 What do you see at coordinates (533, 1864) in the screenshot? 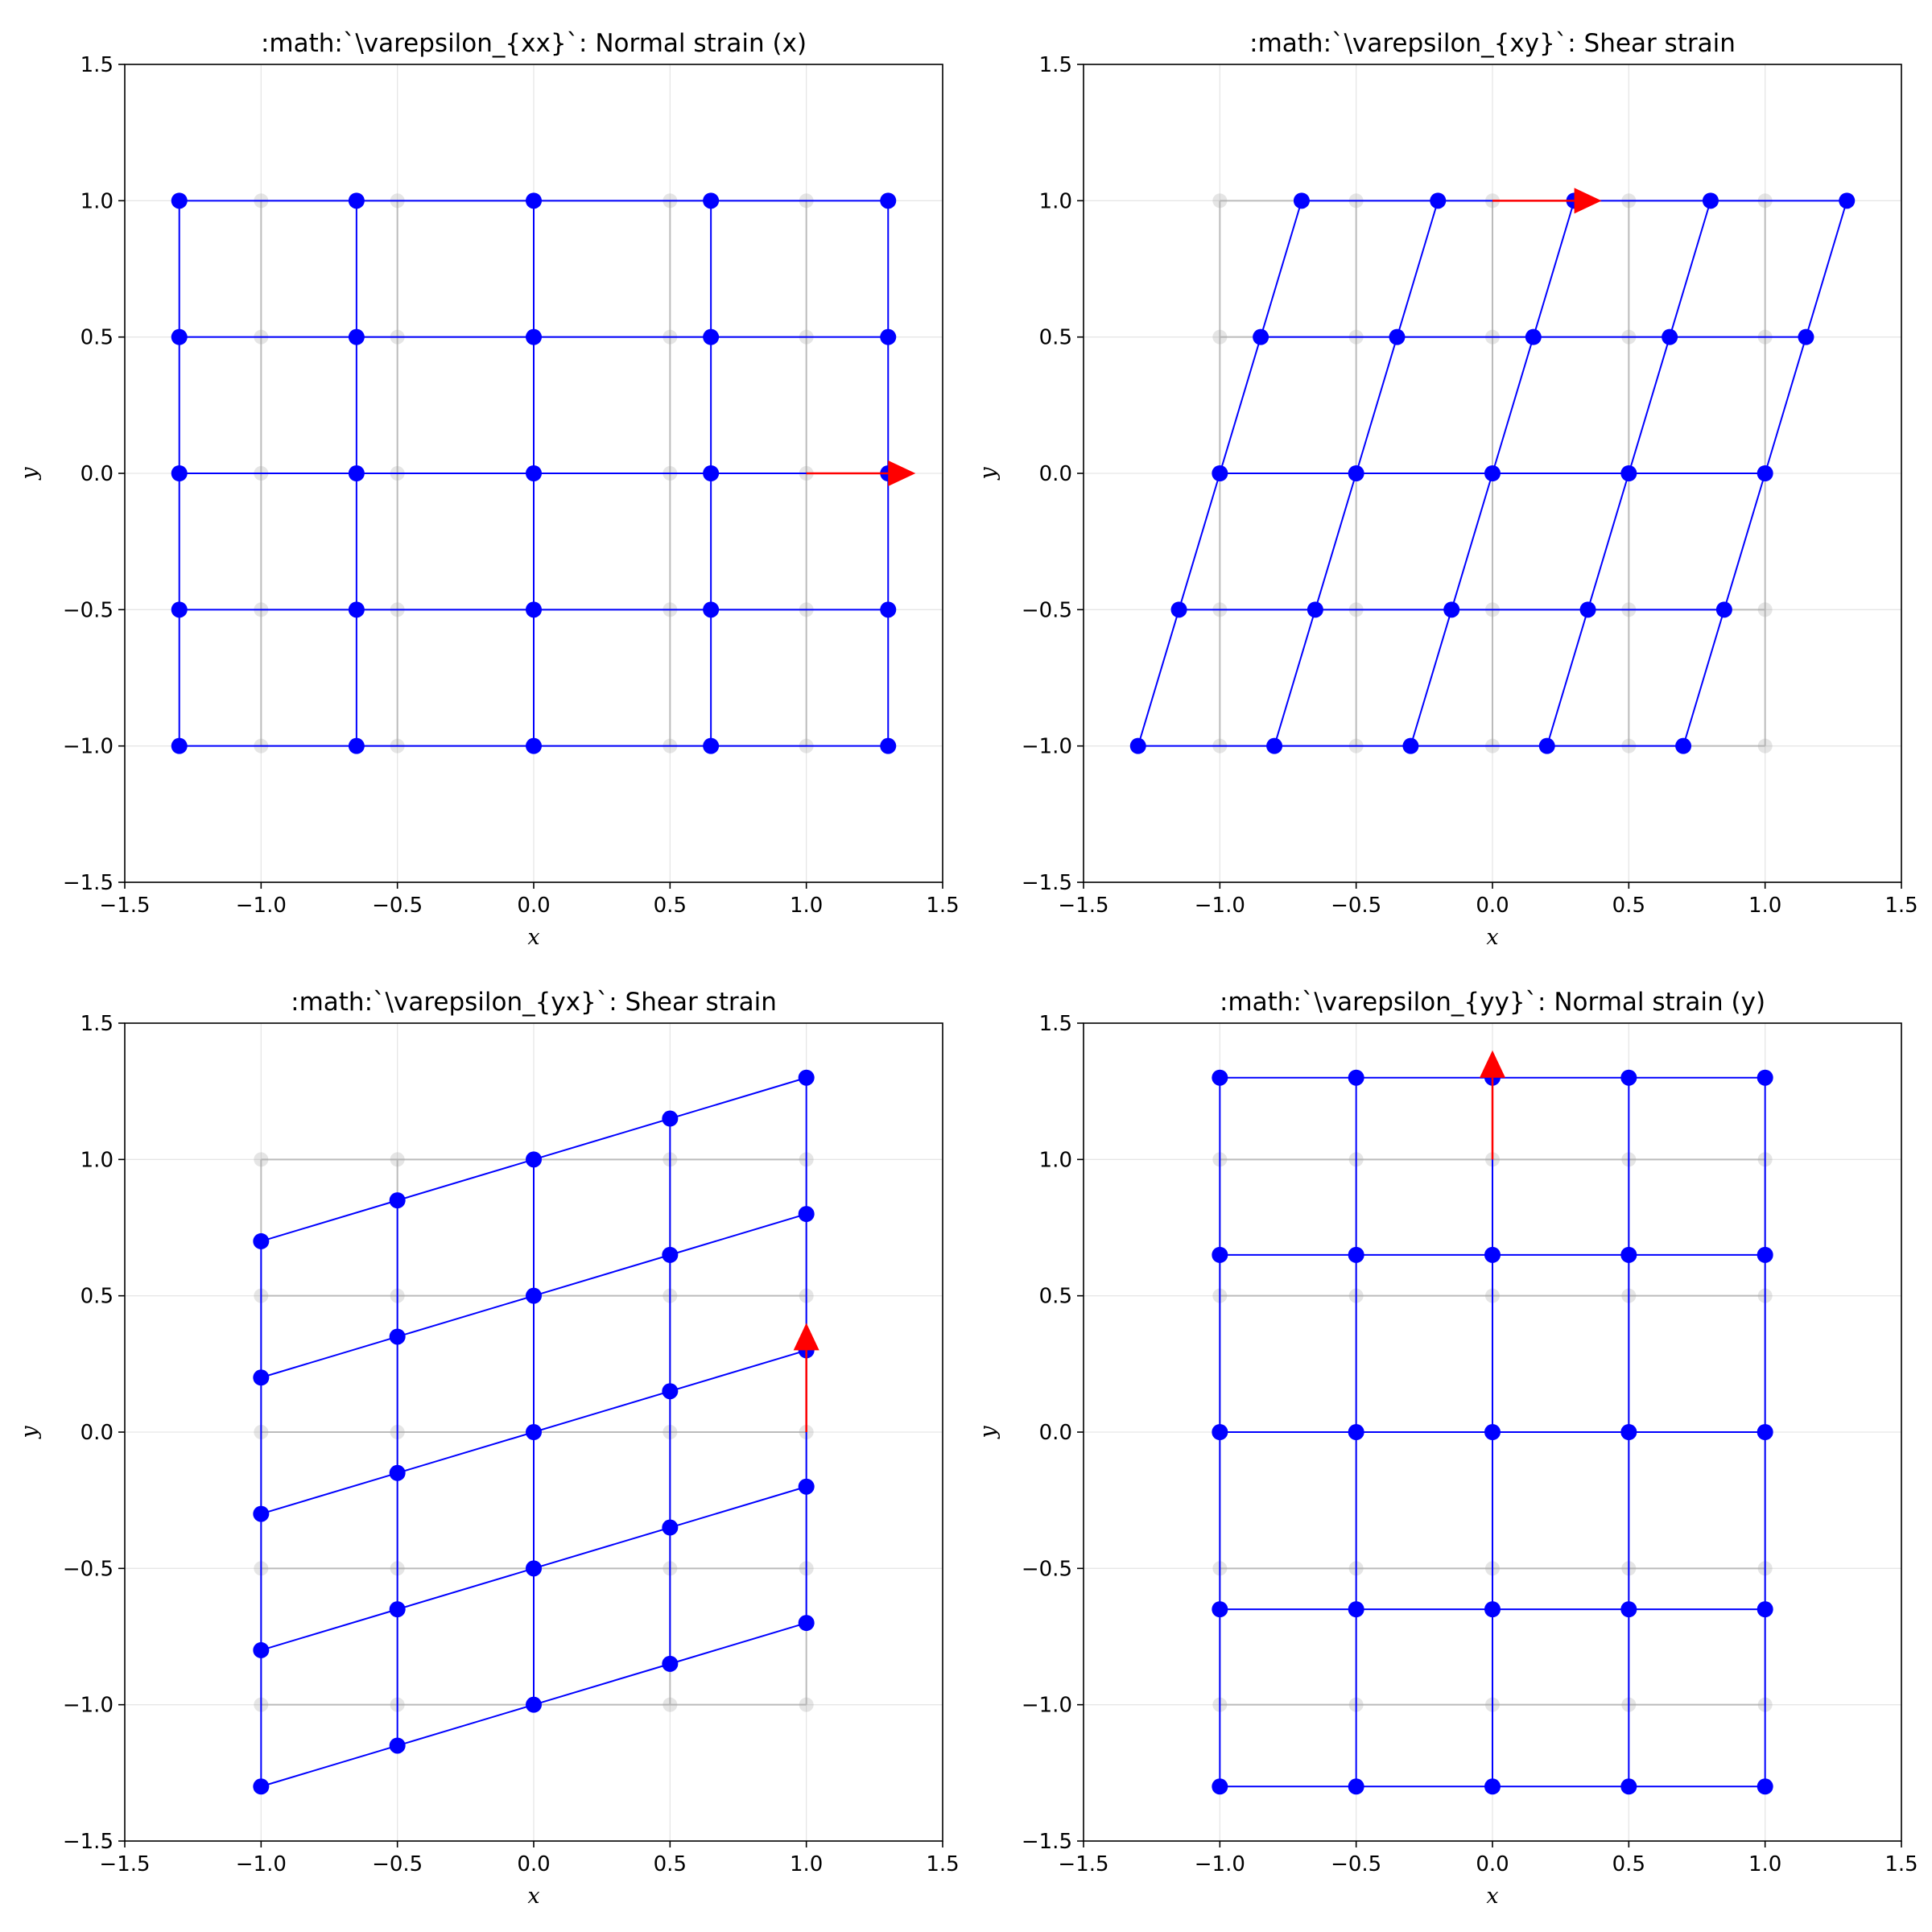
I see `x-tick-label: 0.0` at bounding box center [533, 1864].